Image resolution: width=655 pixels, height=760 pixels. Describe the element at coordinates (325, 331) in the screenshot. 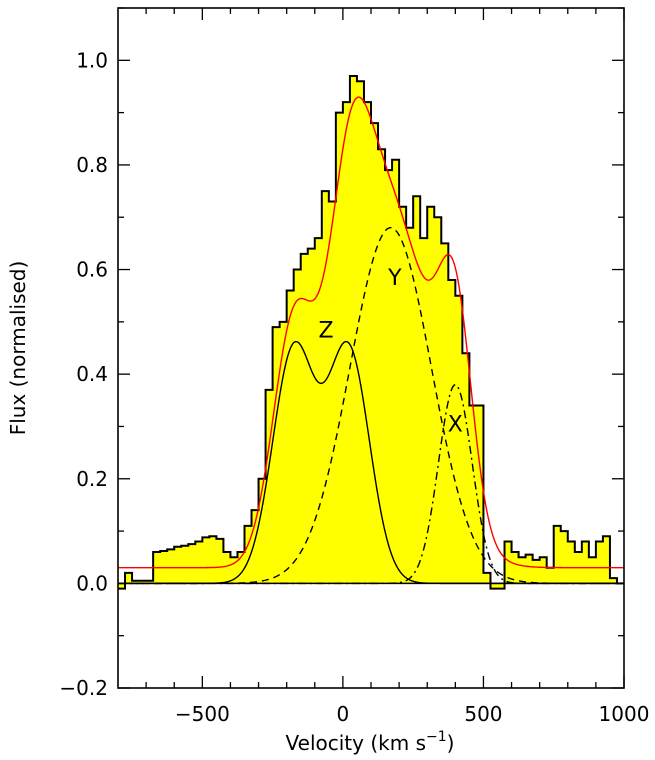

I see `component-label-z: Z` at that location.